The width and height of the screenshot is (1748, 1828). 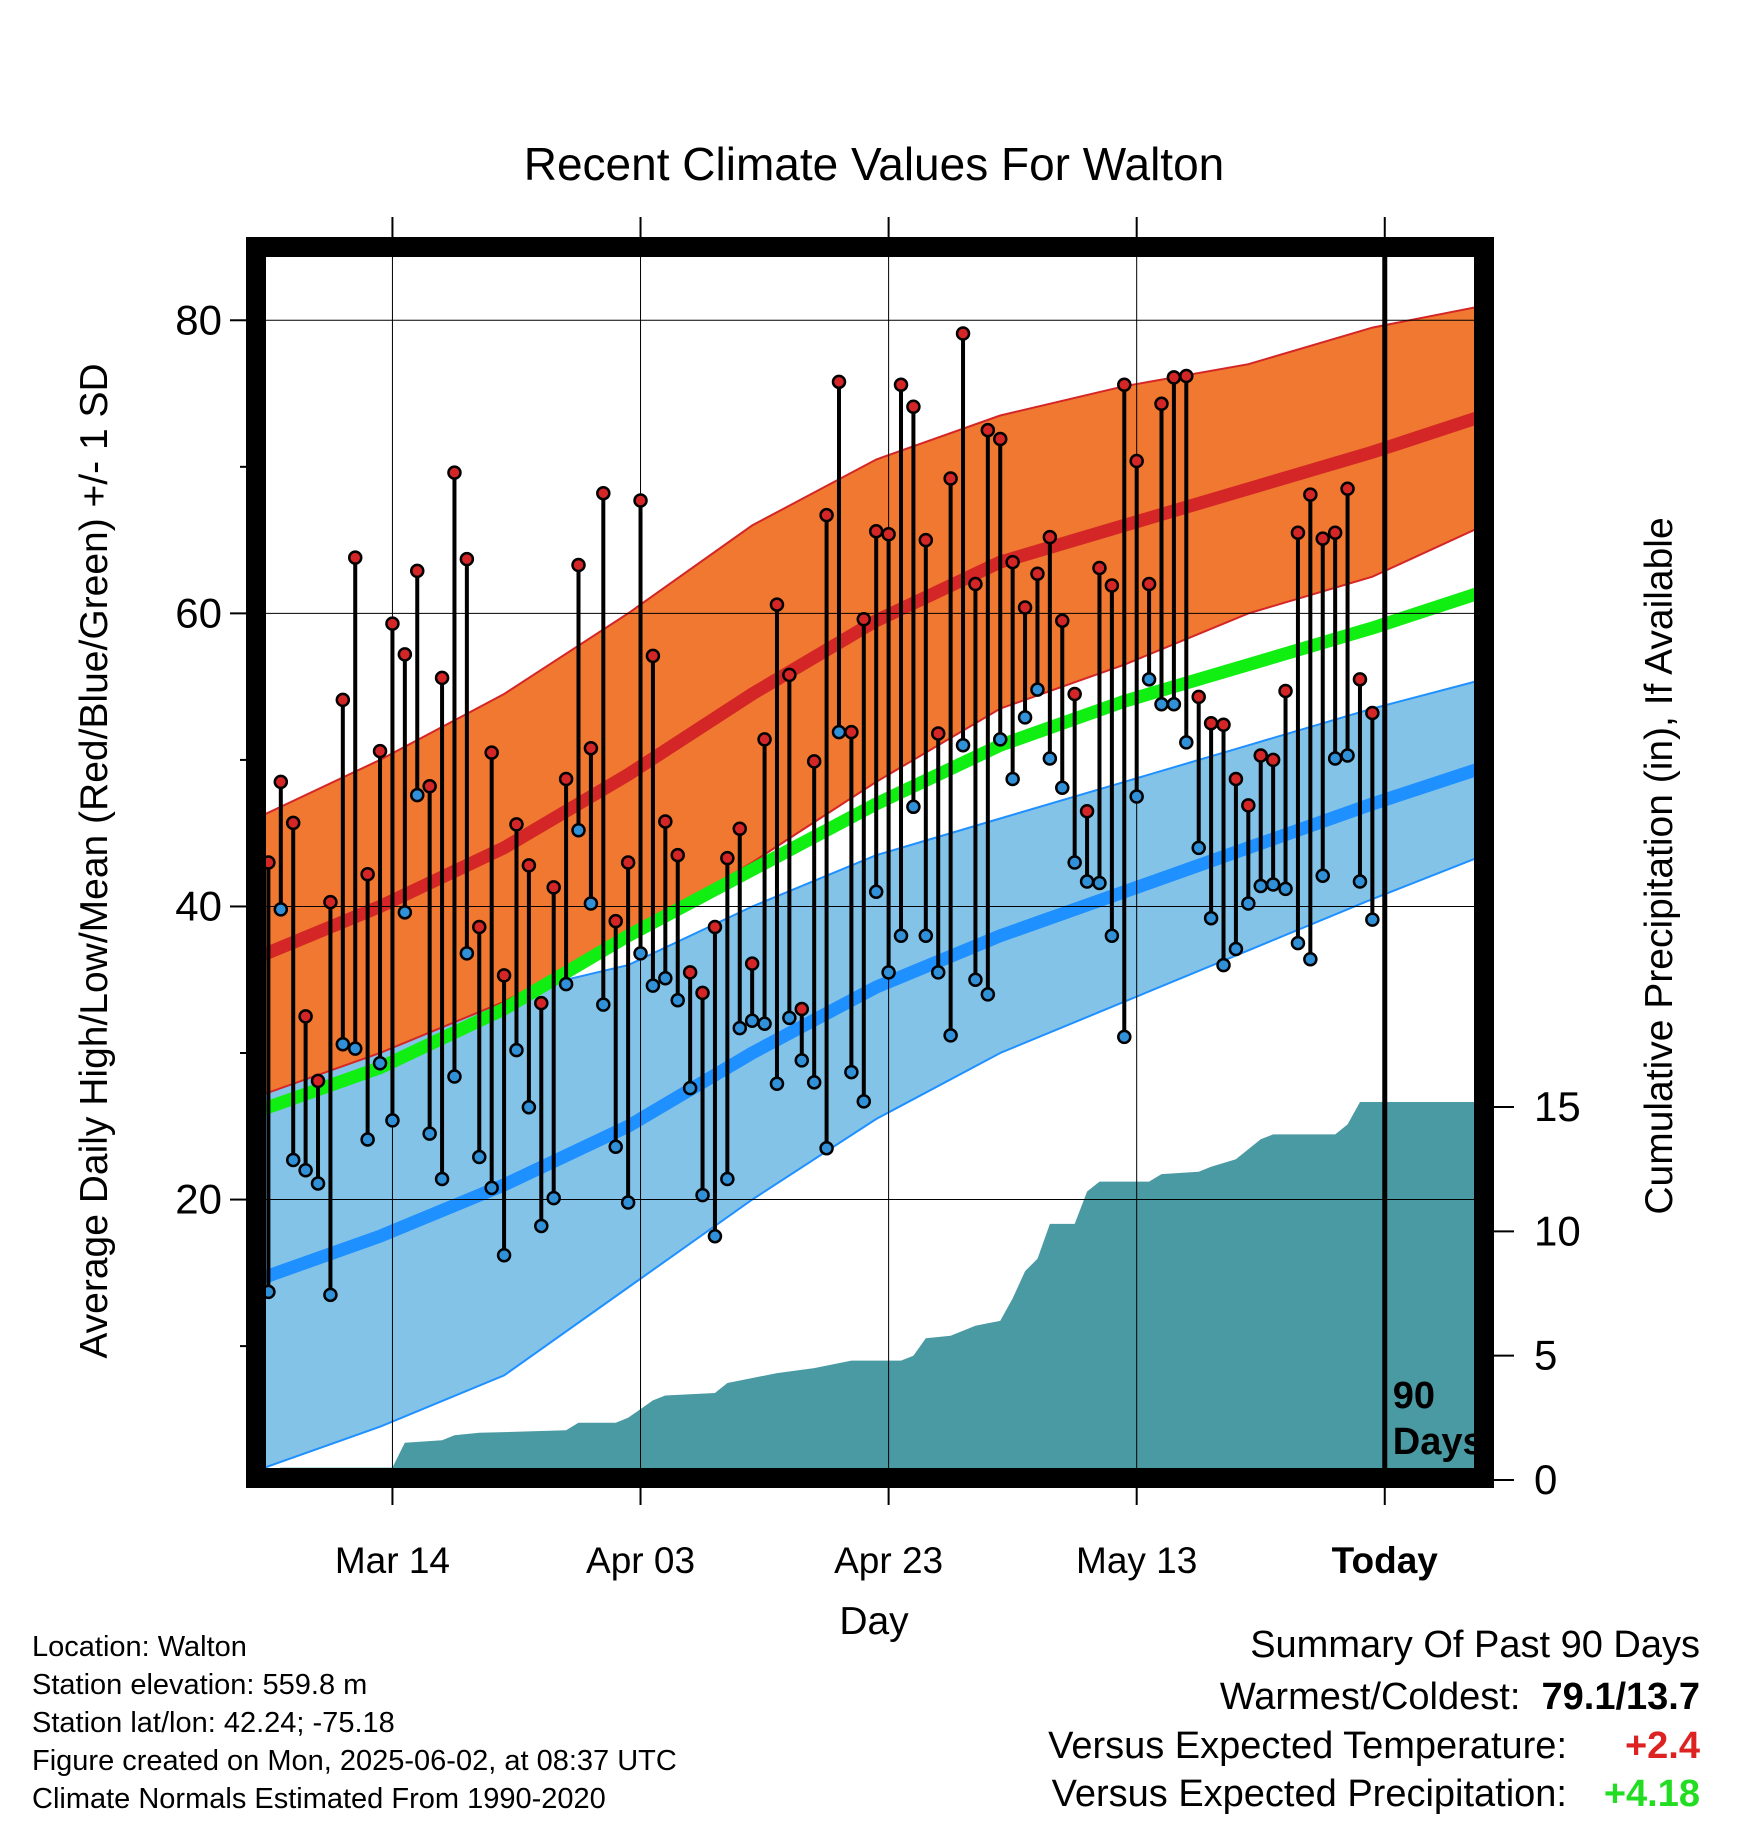 I want to click on precip-area, so click(x=871, y=1290).